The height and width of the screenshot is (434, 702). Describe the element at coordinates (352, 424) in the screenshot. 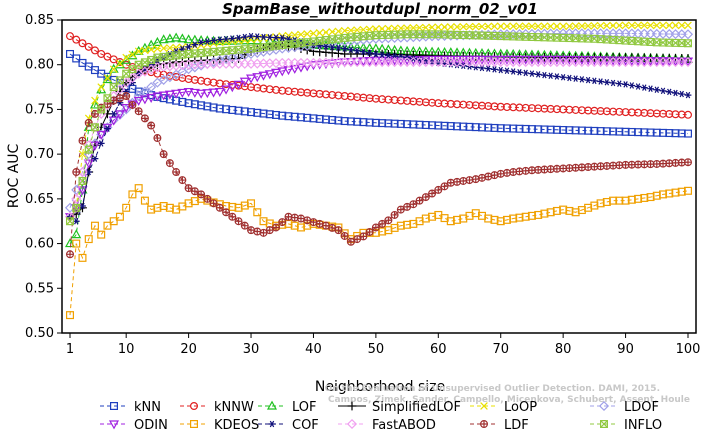

I see `legend-marker-fastabod` at that location.